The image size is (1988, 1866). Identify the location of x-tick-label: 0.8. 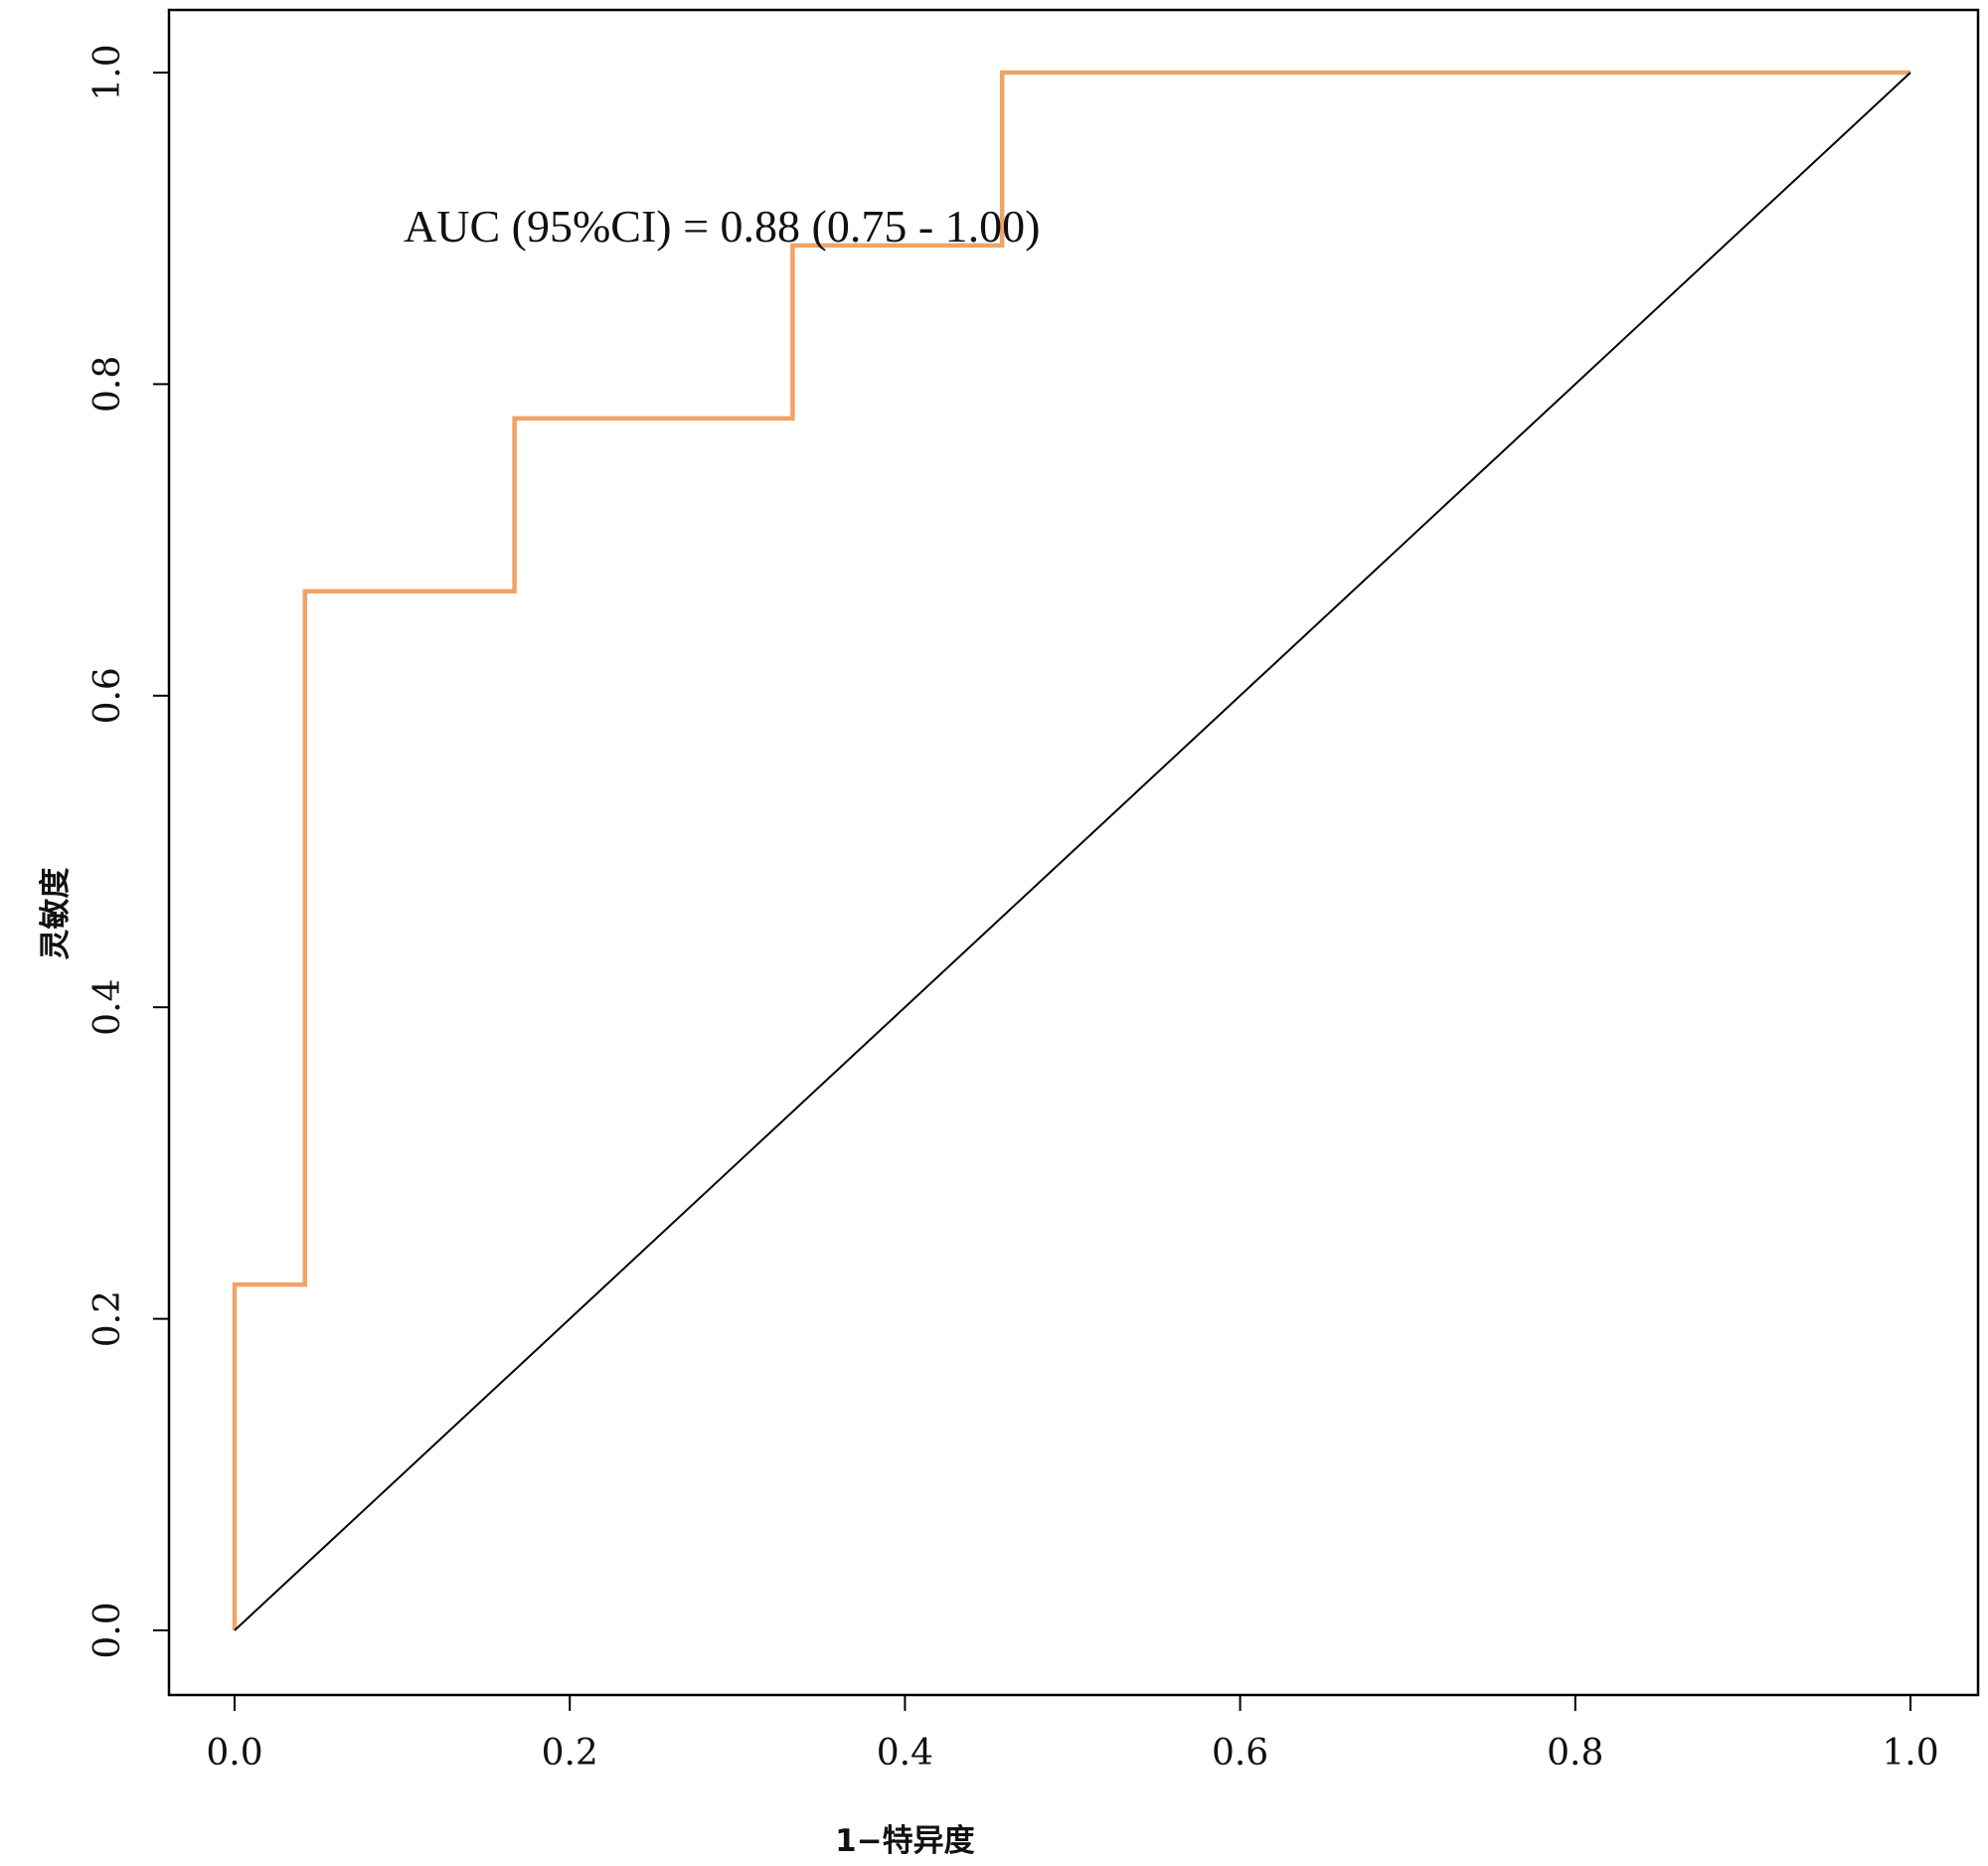
(1575, 1753).